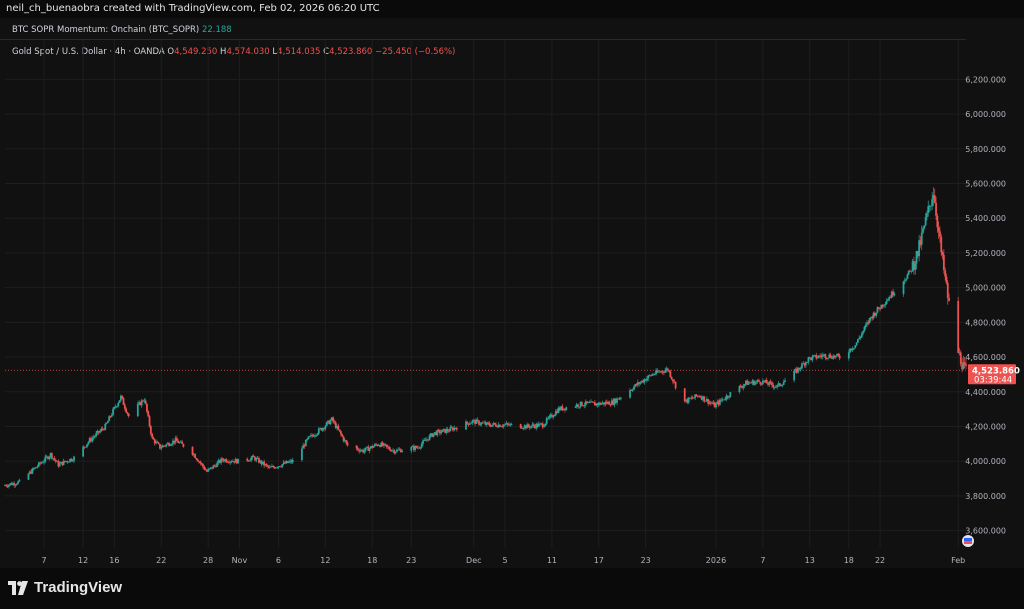 This screenshot has height=609, width=1024. Describe the element at coordinates (415, 52) in the screenshot. I see `change-value: −25.450 (−0.56%)` at that location.